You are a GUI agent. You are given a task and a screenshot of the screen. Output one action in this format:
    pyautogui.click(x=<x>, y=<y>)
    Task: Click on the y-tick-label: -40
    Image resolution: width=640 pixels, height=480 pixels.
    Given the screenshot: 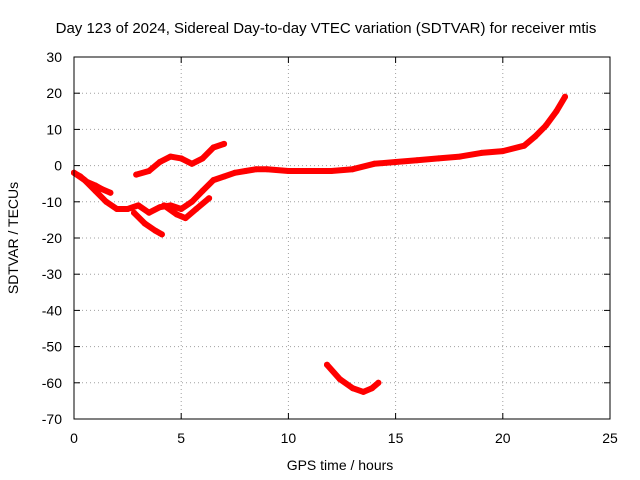 What is the action you would take?
    pyautogui.click(x=52, y=310)
    